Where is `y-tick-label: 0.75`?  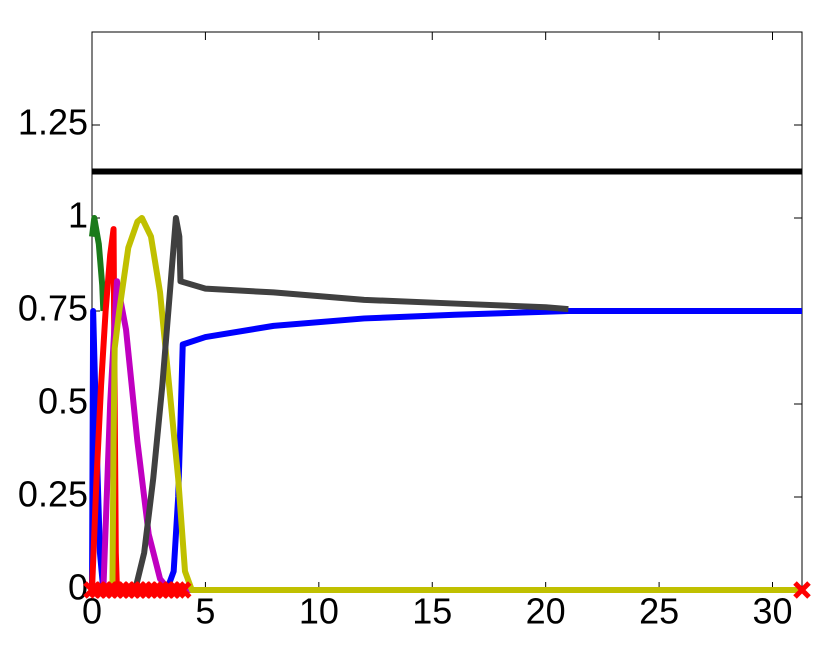 y-tick-label: 0.75 is located at coordinates (53, 308).